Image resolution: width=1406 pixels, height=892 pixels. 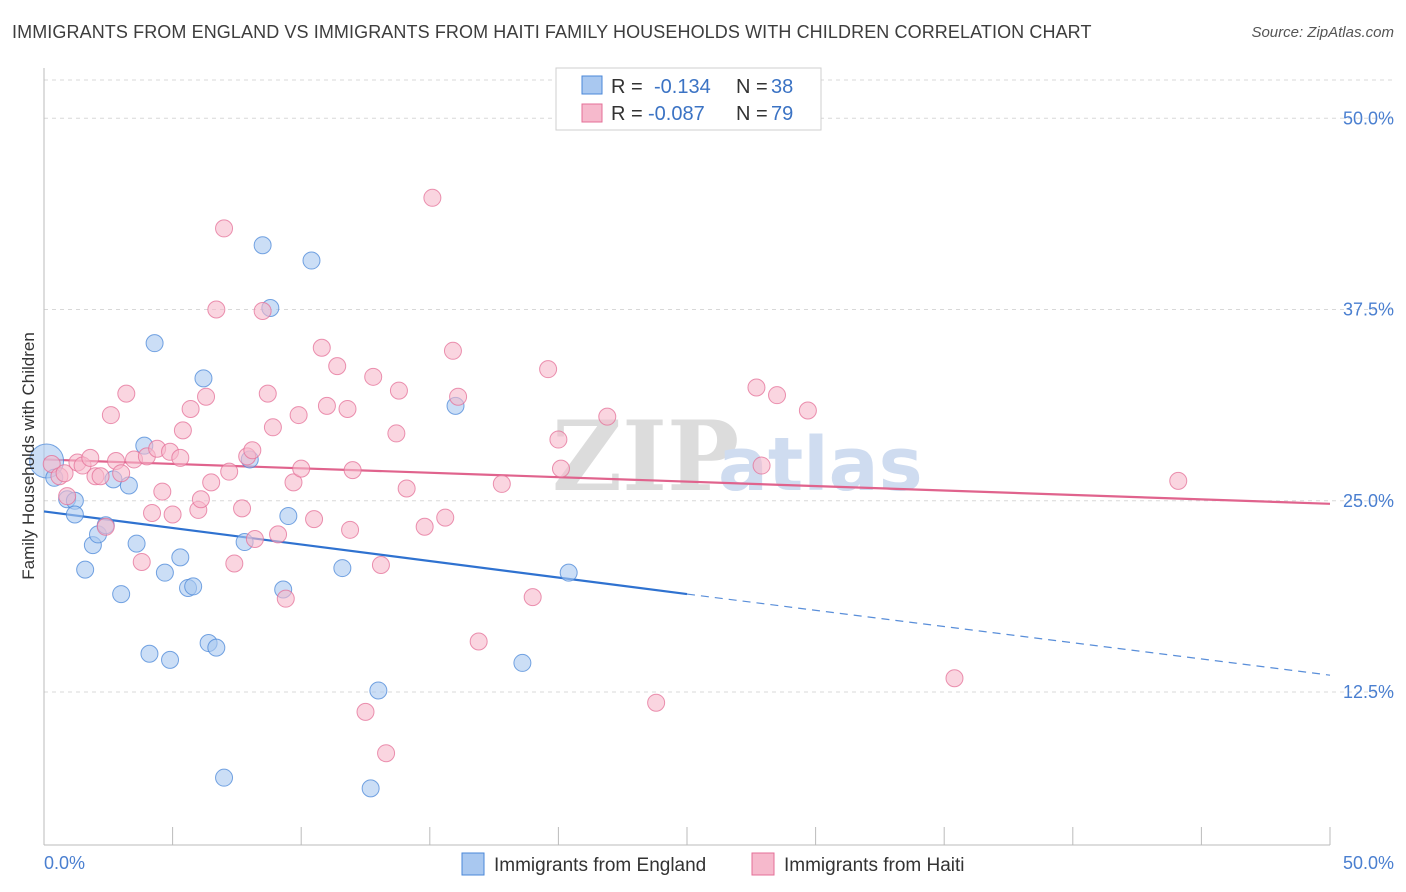 What do you see at coordinates (1368, 501) in the screenshot?
I see `y-tick-label: 25.0%` at bounding box center [1368, 501].